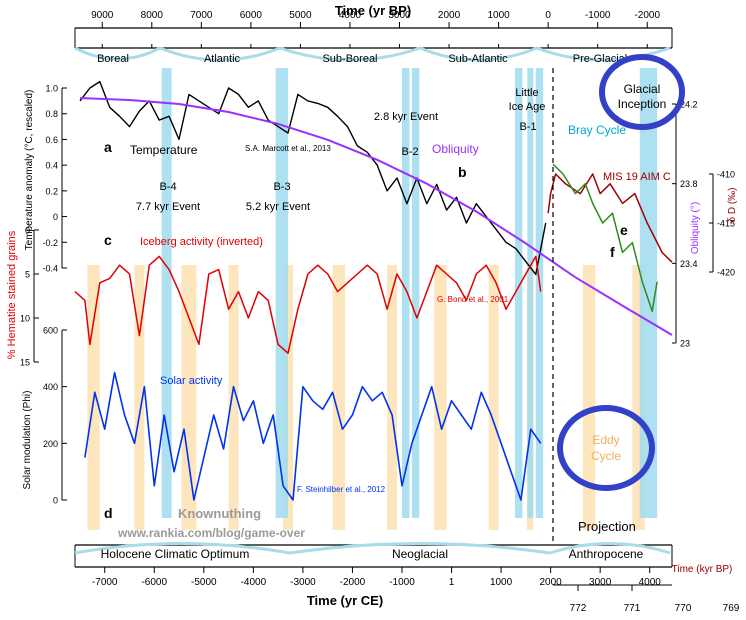 This screenshot has height=620, width=746. Describe the element at coordinates (167, 187) in the screenshot. I see `b4-label: B-4` at that location.